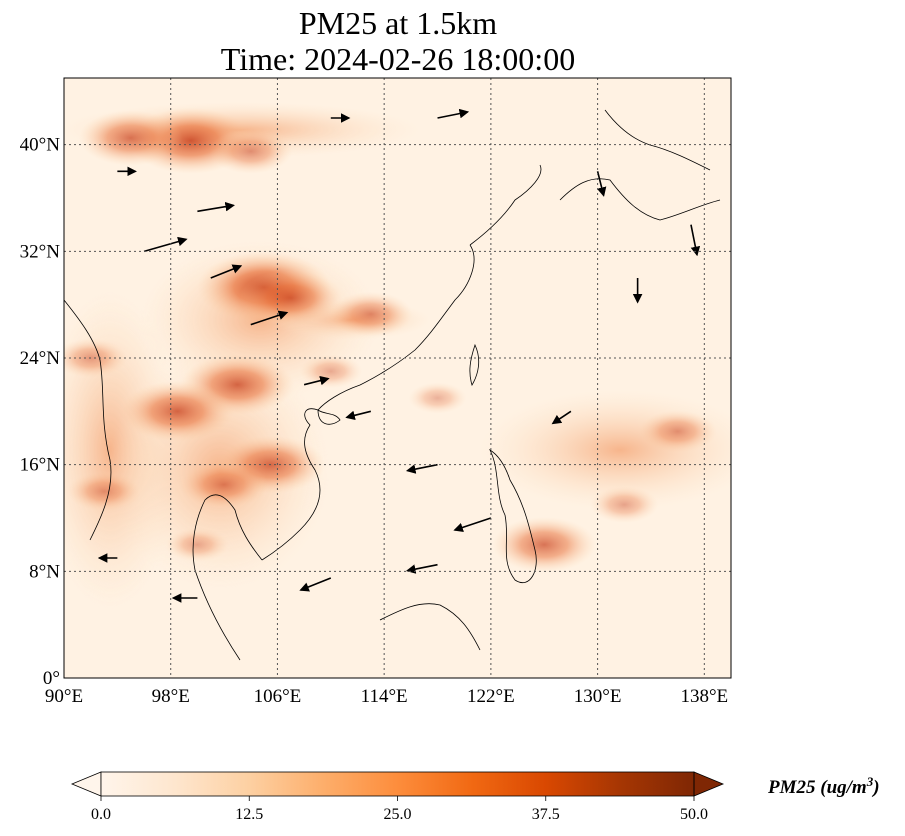  What do you see at coordinates (88, 420) in the screenshot?
I see `coastline-india-myanmar` at bounding box center [88, 420].